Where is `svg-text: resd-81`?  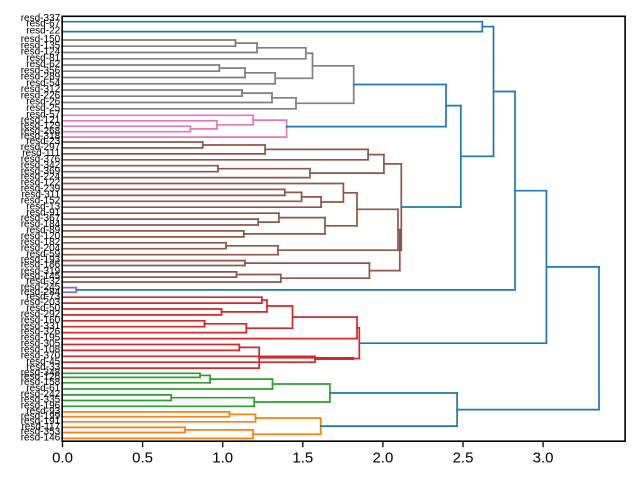
svg-text: resd-81 is located at coordinates (43, 58).